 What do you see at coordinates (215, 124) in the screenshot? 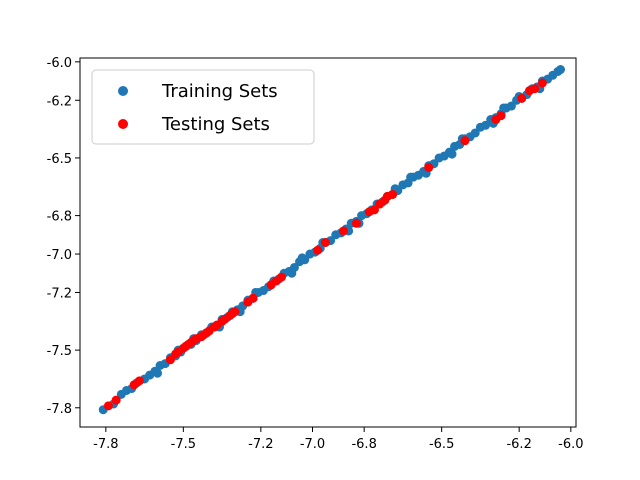
I see `legend-label-testing: Testing Sets` at bounding box center [215, 124].